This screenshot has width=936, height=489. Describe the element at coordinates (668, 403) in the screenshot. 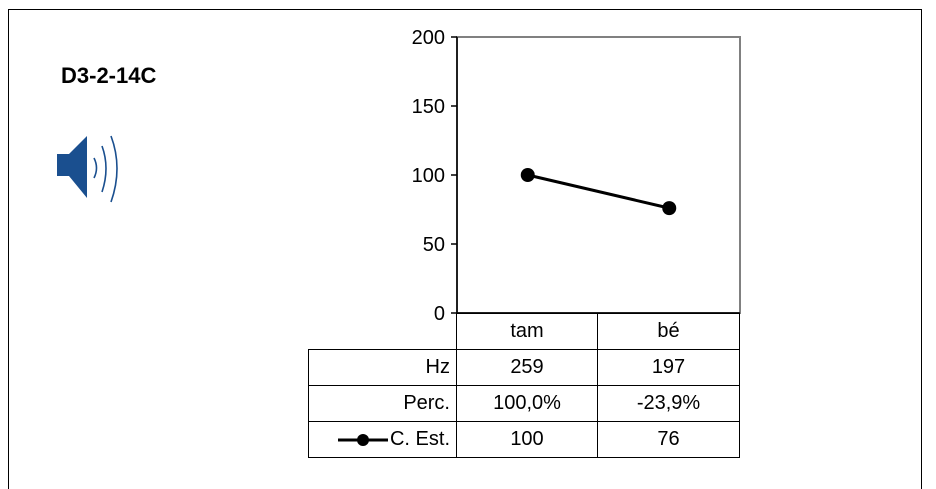

I see `table-cell: -23,9%` at that location.